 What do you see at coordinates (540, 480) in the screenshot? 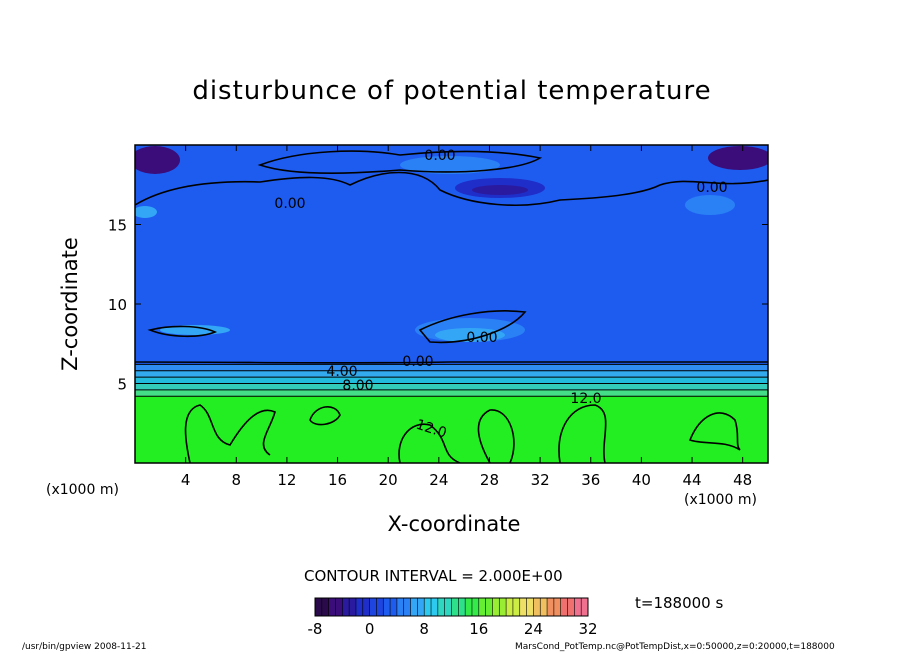
I see `x-tick-label: 32` at bounding box center [540, 480].